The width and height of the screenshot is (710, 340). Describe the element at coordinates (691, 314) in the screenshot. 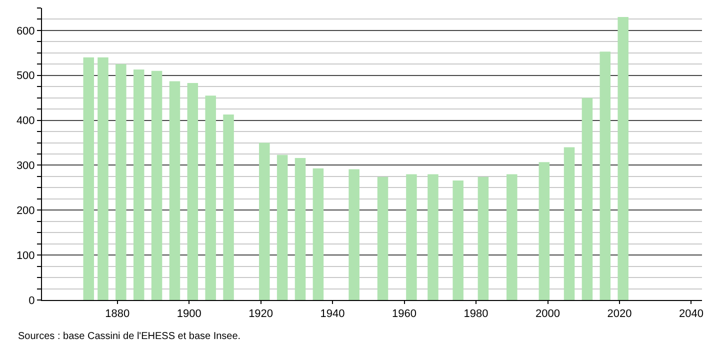

I see `x-tick-label: 2040` at that location.